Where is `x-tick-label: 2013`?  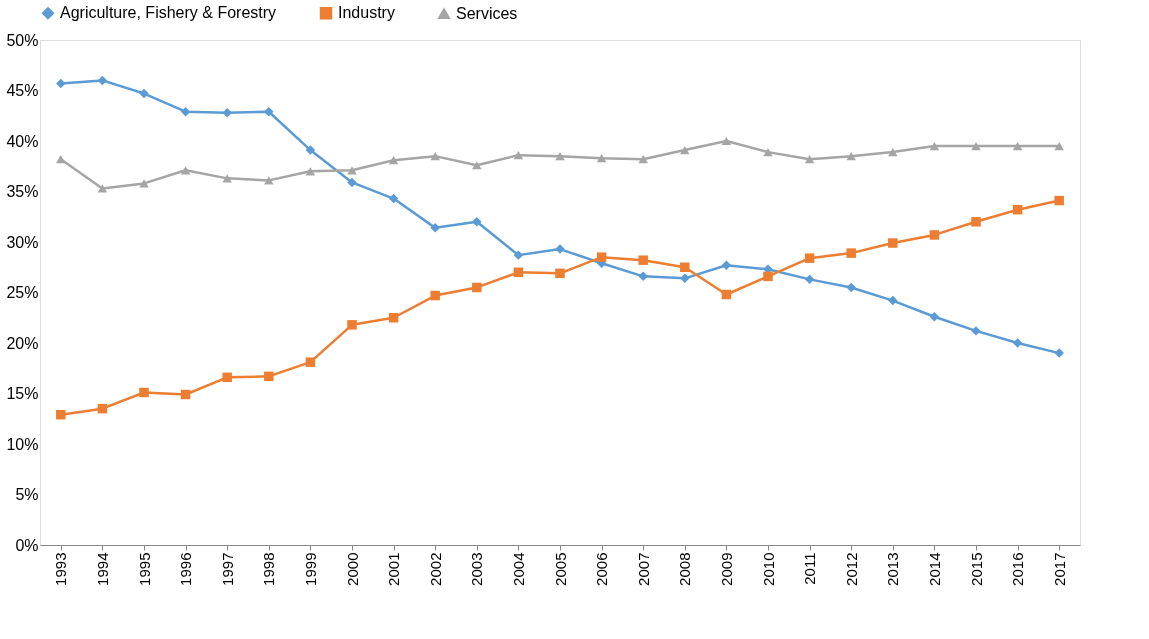 x-tick-label: 2013 is located at coordinates (893, 569).